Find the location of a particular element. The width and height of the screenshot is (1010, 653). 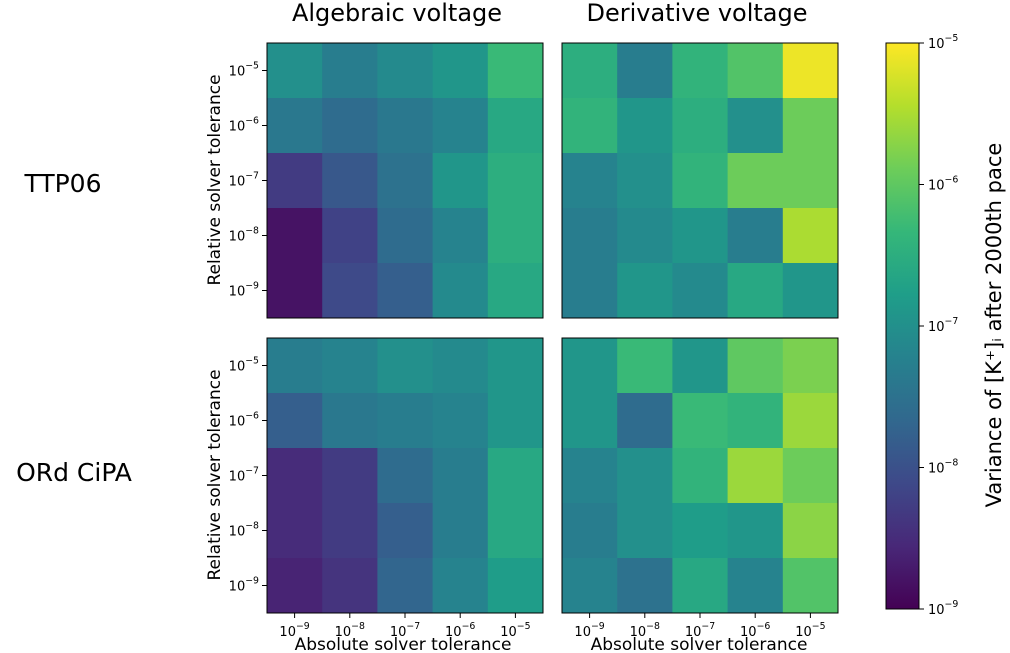

heatmap-panel: 10−510−610−710−810−910−9 10⁻⁸ 10⁻⁷ 10⁻⁶ 10−5 is located at coordinates (386, 488).